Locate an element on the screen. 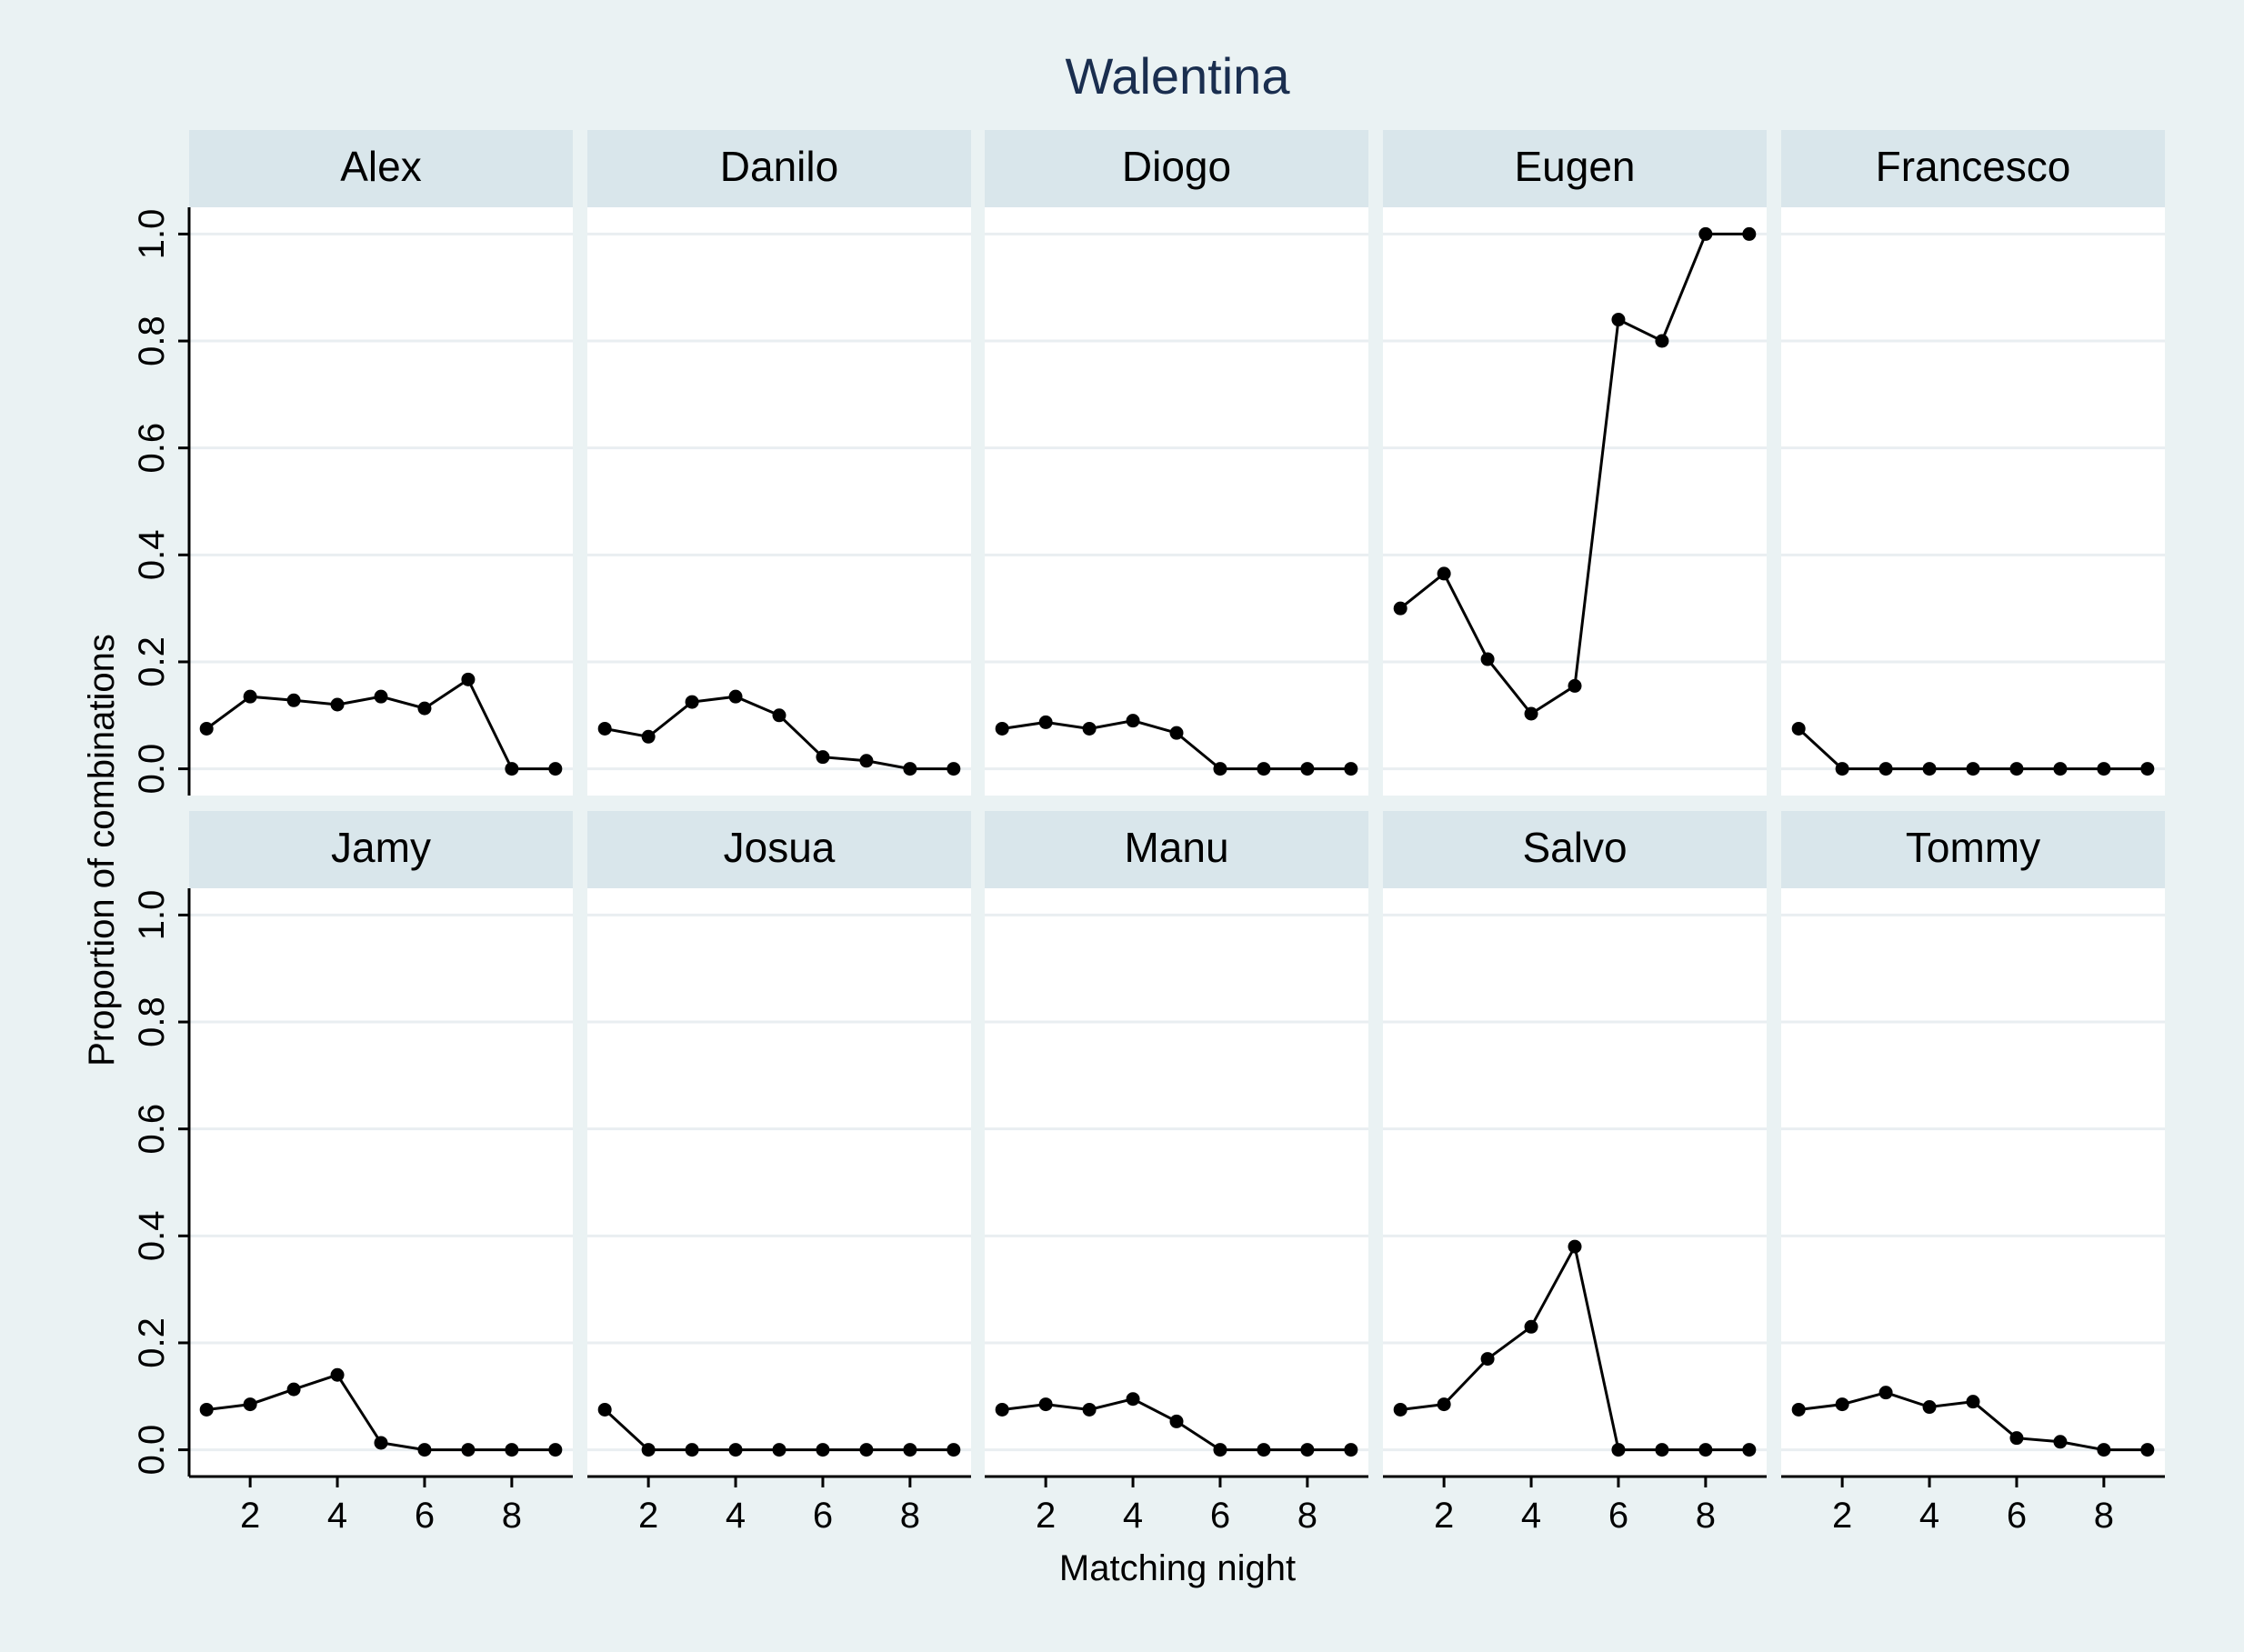 The image size is (2244, 1652). panel-josua: Josua 2 4 6 8 is located at coordinates (779, 1173).